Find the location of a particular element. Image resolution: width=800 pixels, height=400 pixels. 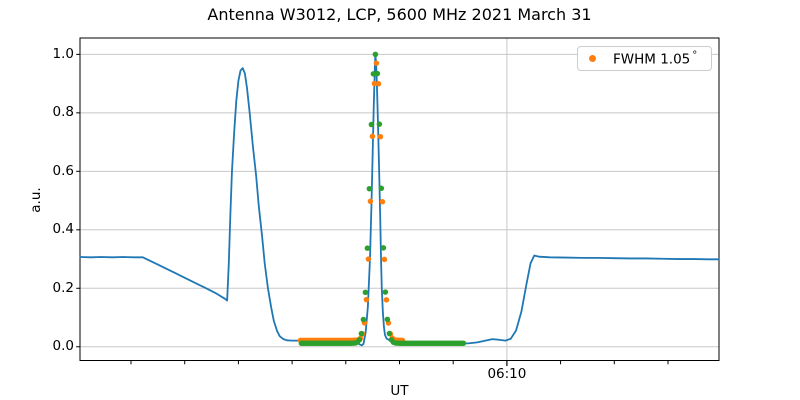

y-tick-label: 0.6 is located at coordinates (63, 170).